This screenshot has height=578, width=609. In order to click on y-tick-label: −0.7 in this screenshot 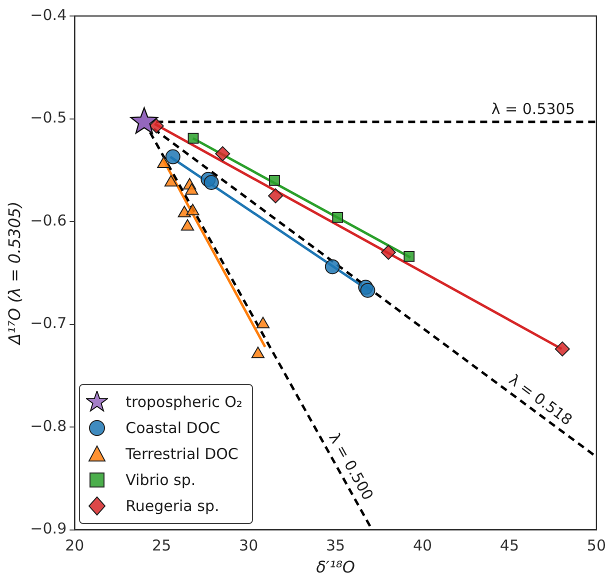, I will do `click(48, 323)`.